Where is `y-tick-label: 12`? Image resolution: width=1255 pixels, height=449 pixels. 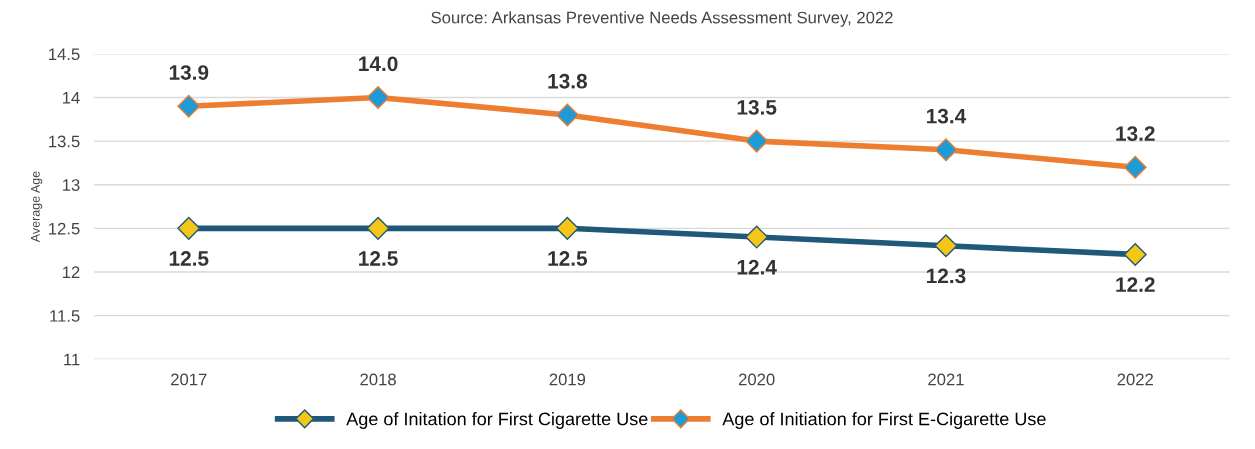 y-tick-label: 12 is located at coordinates (71, 272).